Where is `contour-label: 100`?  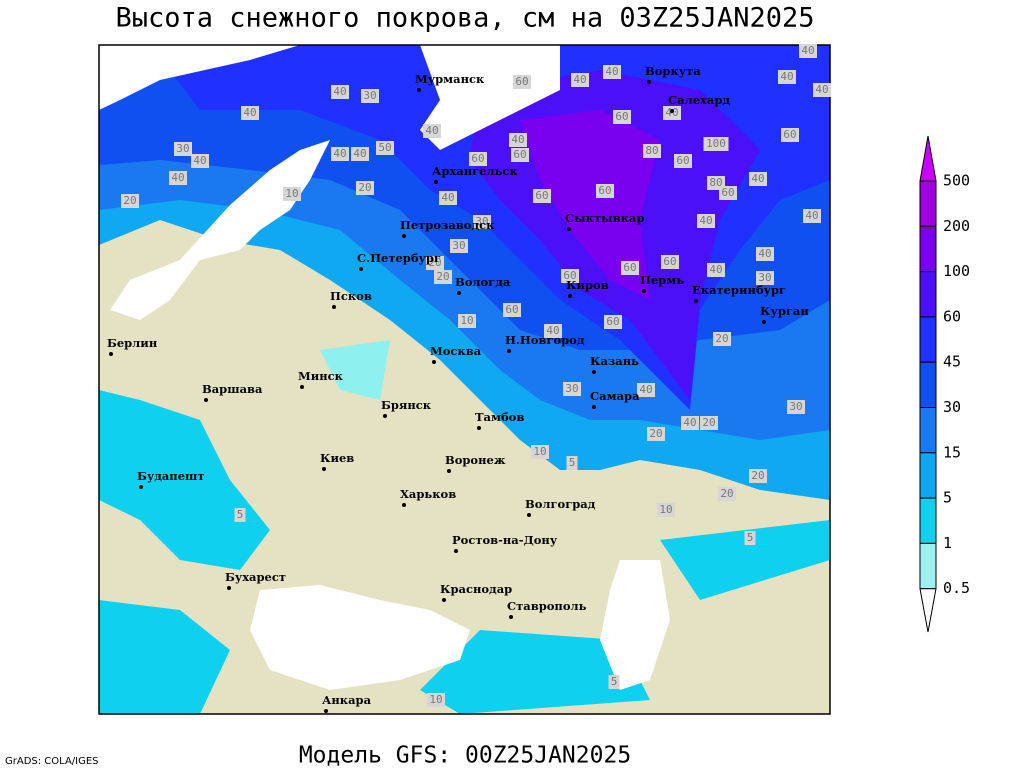
contour-label: 100 is located at coordinates (716, 143).